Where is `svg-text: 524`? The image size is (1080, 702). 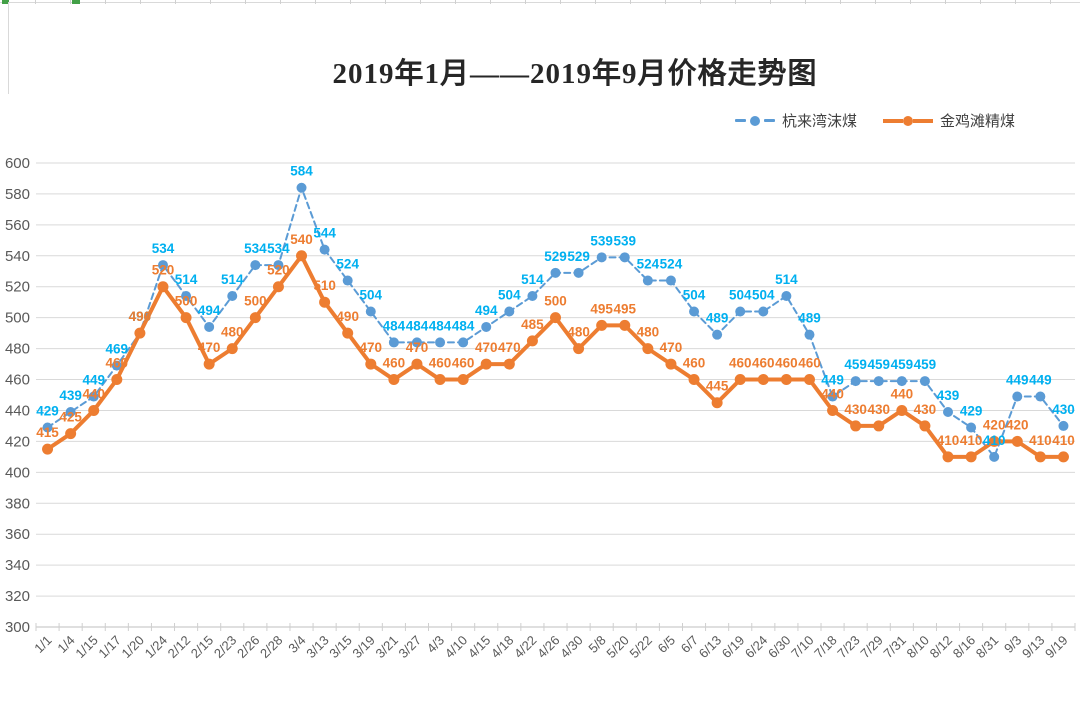
svg-text: 524 is located at coordinates (347, 264).